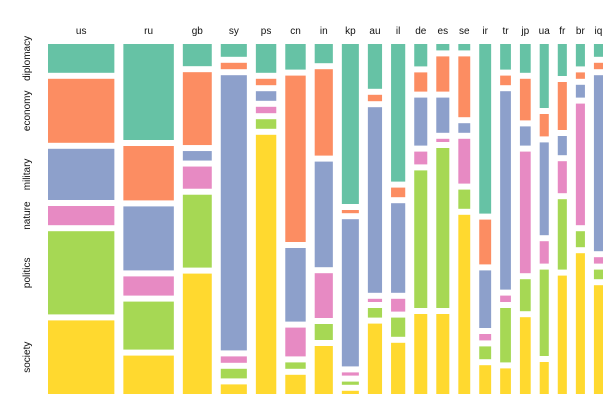 Image resolution: width=610 pixels, height=408 pixels. I want to click on tile-iq-economy, so click(598, 66).